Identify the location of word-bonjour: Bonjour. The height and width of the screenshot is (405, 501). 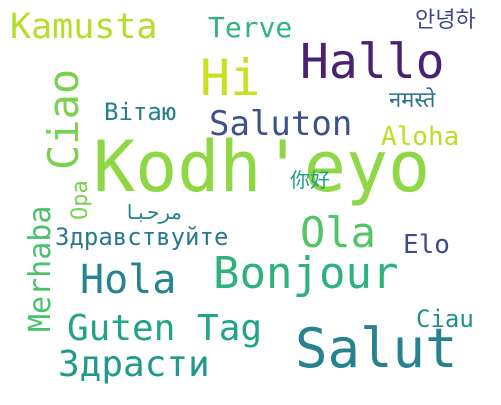
(306, 273).